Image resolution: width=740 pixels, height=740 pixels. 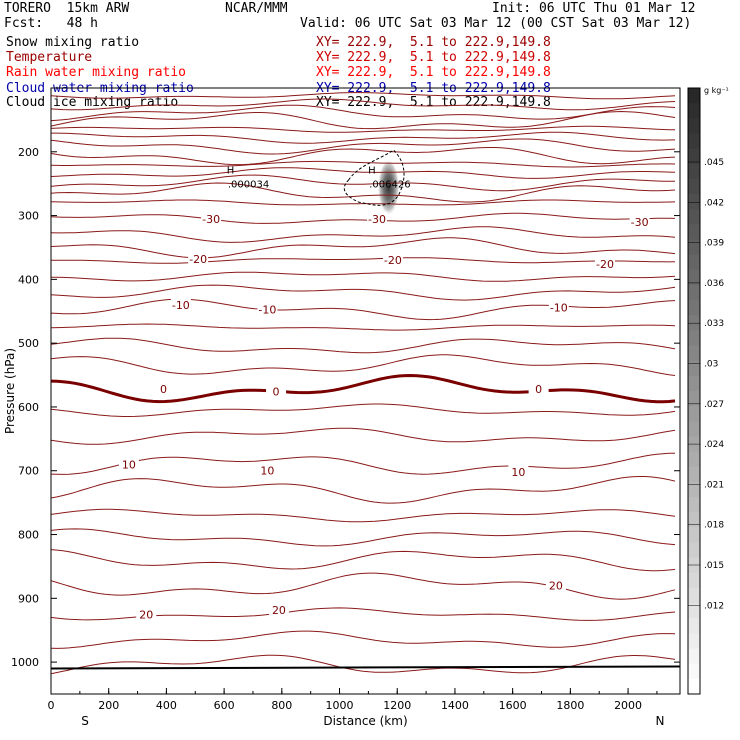 What do you see at coordinates (714, 445) in the screenshot?
I see `colorbar-tick-label: .024` at bounding box center [714, 445].